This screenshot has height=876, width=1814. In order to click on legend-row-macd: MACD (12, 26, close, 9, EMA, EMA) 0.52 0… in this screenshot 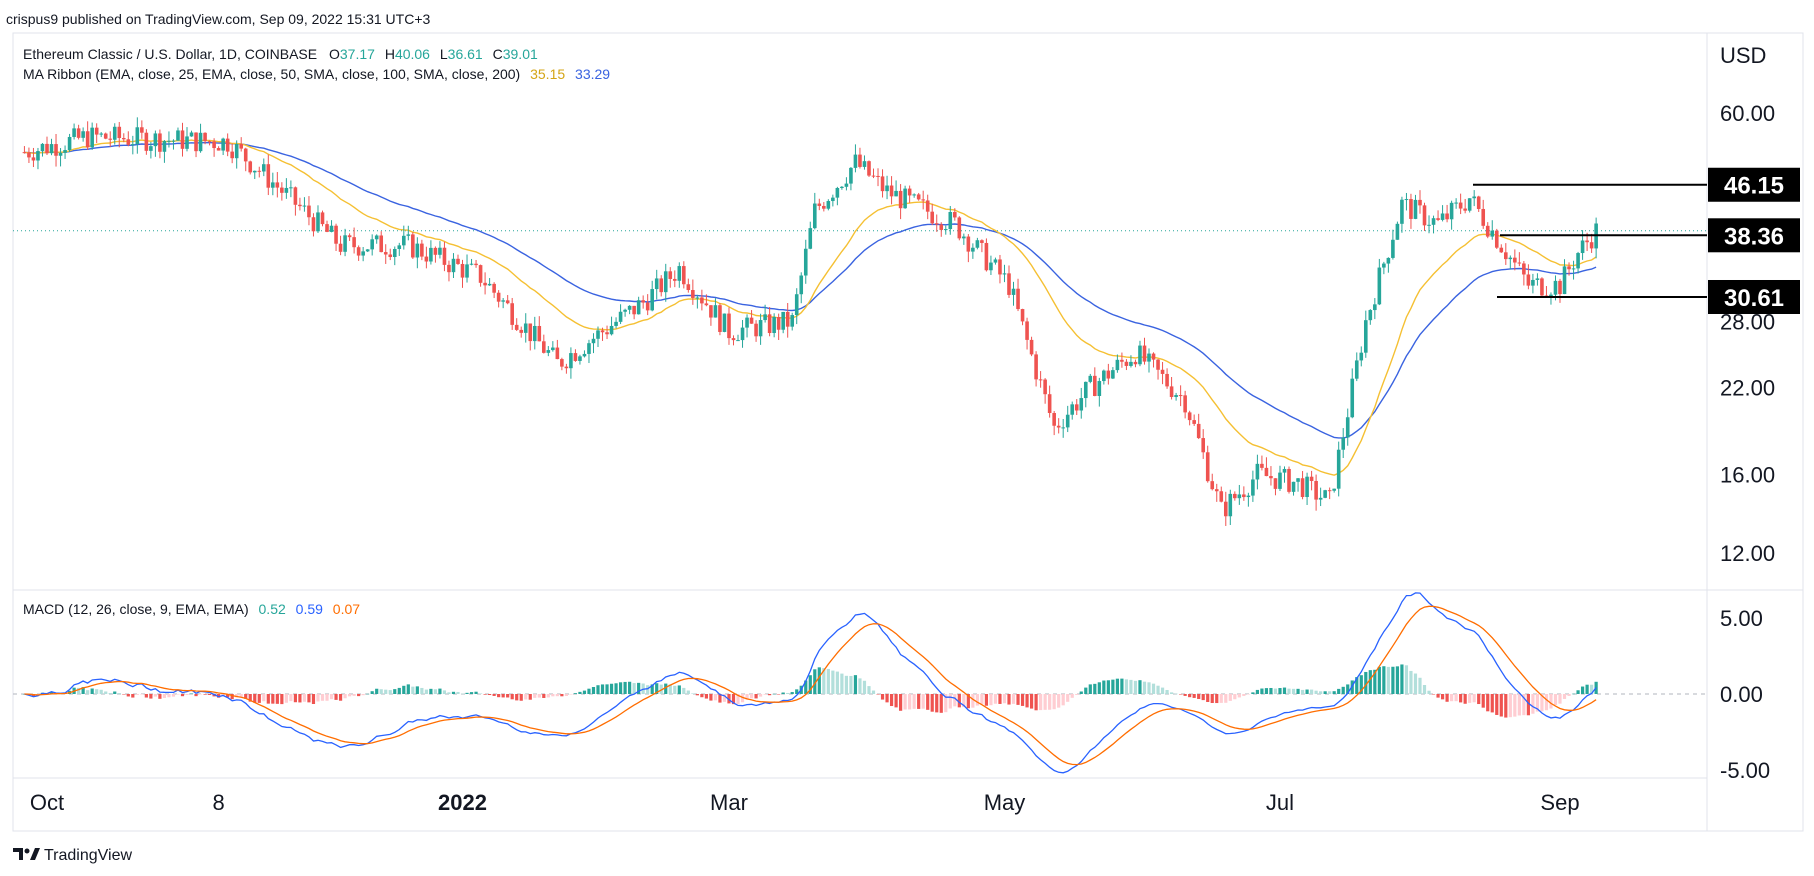, I will do `click(191, 609)`.